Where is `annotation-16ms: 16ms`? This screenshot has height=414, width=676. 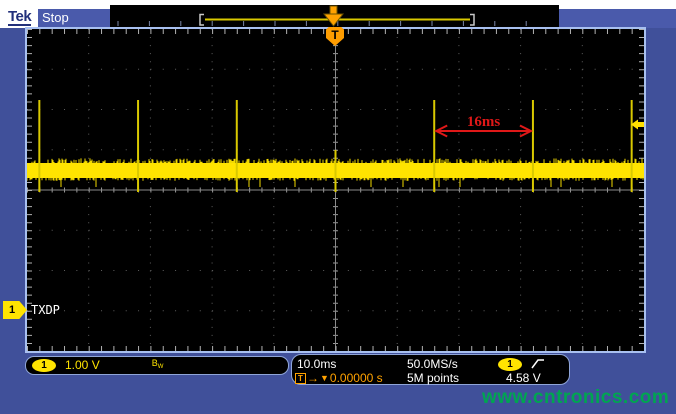
annotation-16ms: 16ms is located at coordinates (483, 126).